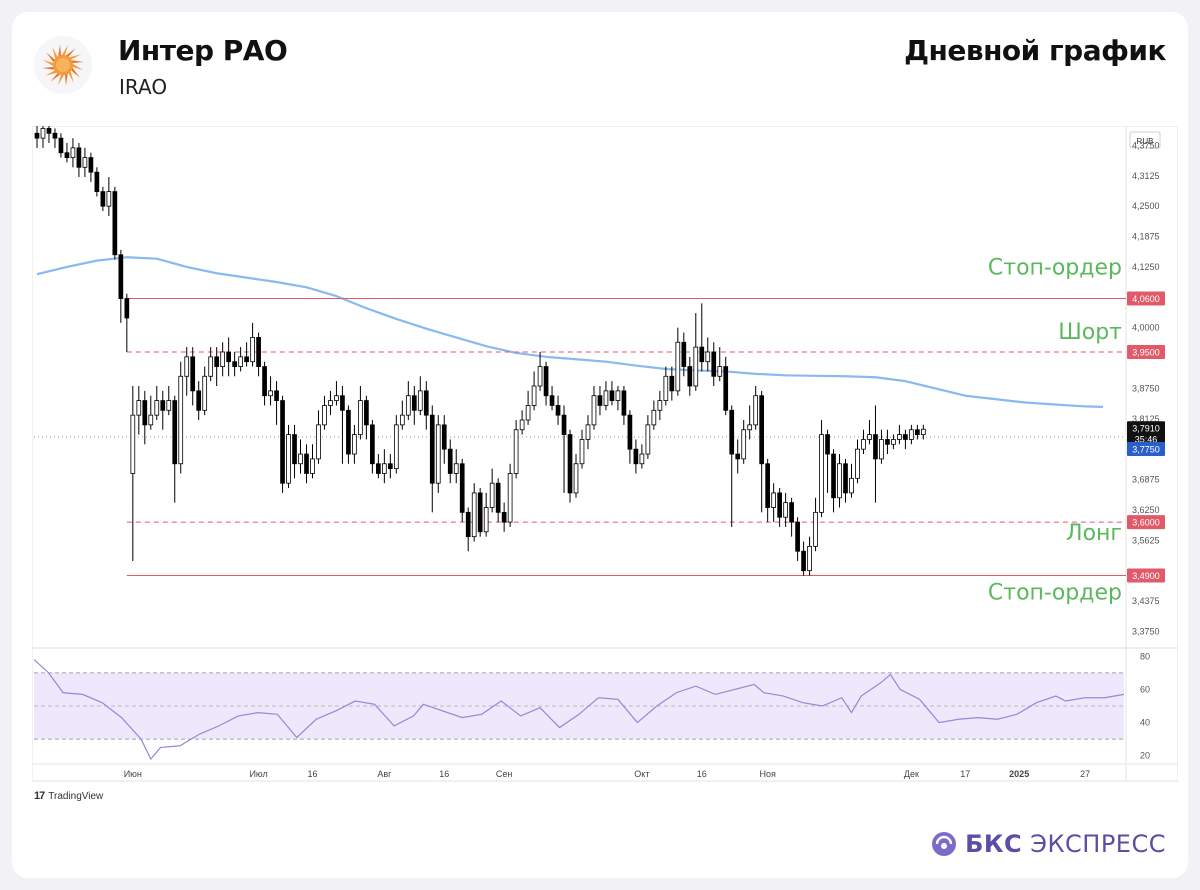 Image resolution: width=1200 pixels, height=890 pixels. I want to click on tradingview-label: TradingView, so click(76, 796).